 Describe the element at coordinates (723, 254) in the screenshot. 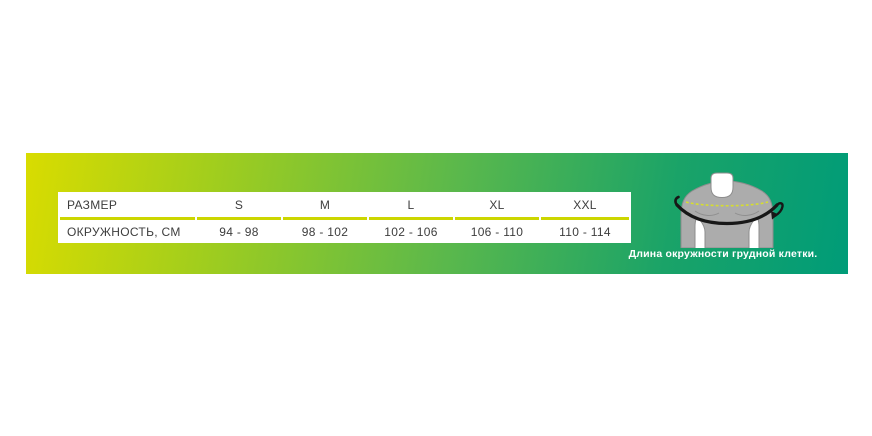

I see `figure-caption: Длина окружности грудной клетки.` at that location.